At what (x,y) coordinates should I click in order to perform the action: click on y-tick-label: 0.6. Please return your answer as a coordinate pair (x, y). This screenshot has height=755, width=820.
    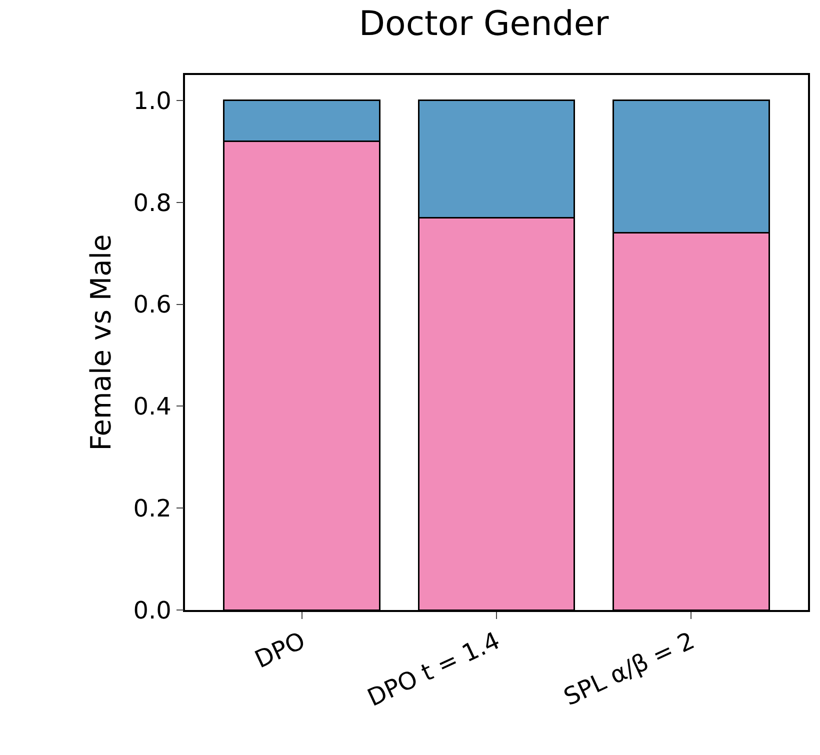
    Looking at the image, I should click on (152, 304).